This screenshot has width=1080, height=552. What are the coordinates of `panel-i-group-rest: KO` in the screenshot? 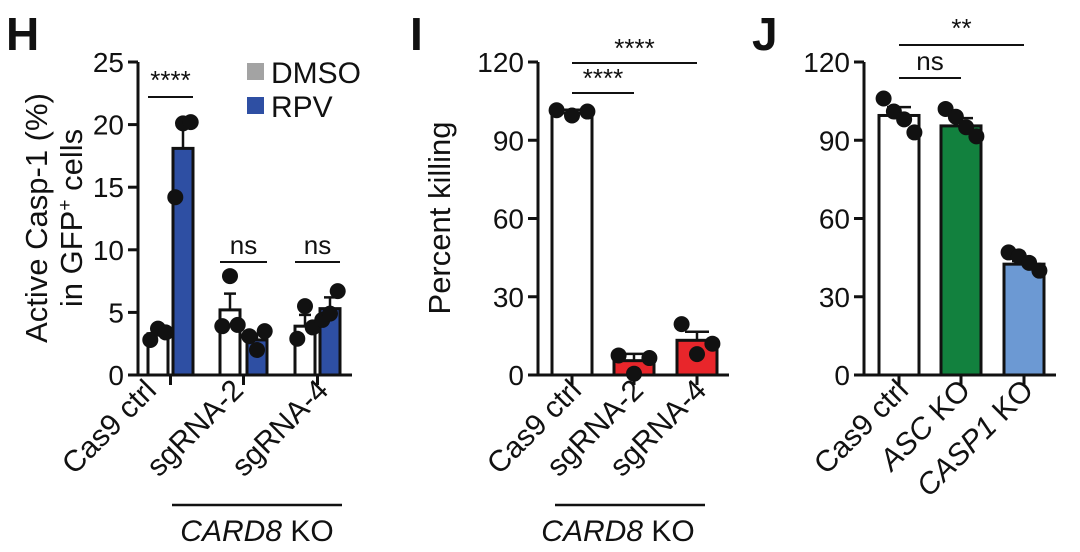 It's located at (669, 531).